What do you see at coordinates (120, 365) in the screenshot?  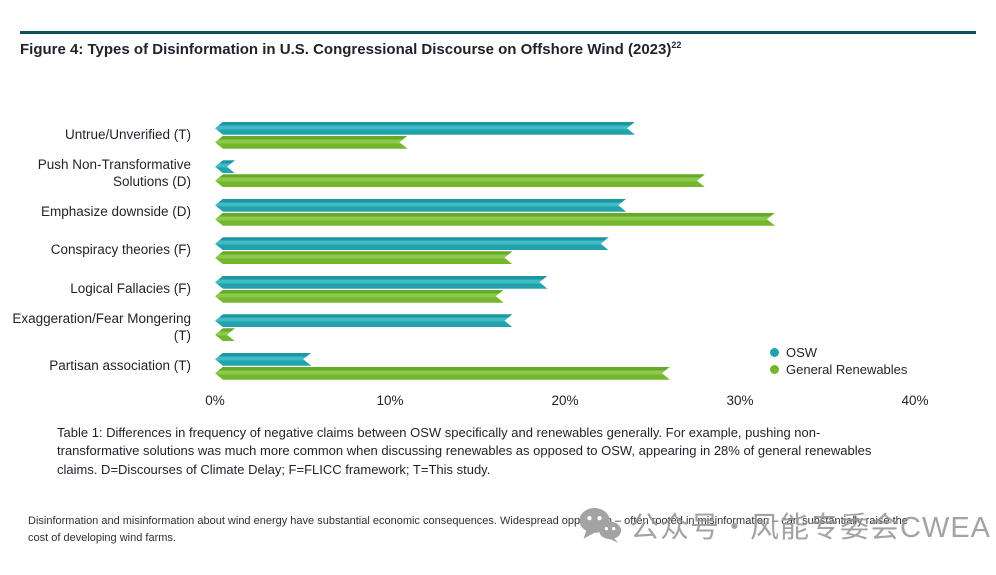 I see `category-label: Partisan association (T)` at bounding box center [120, 365].